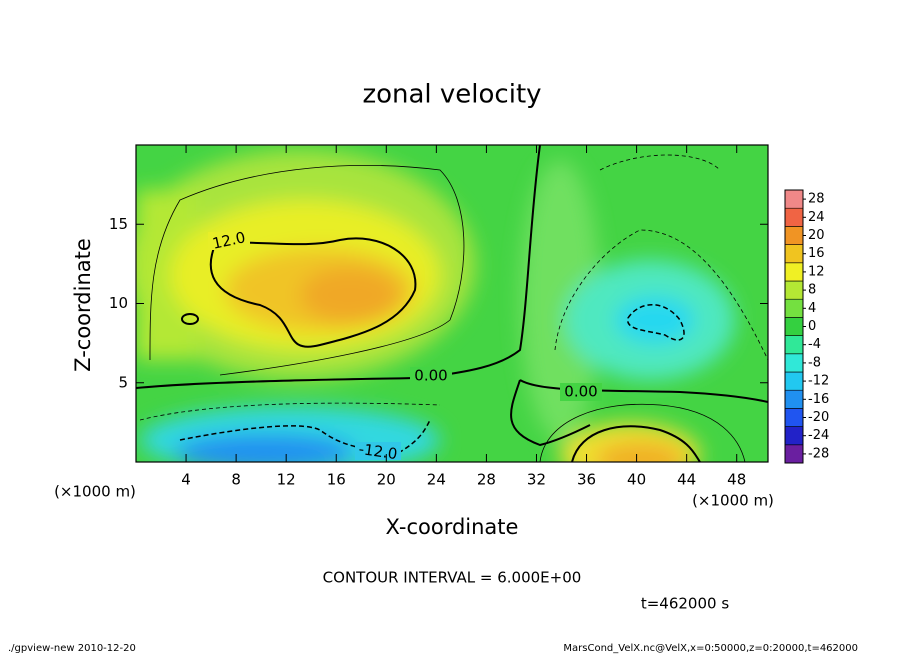 The image size is (904, 654). What do you see at coordinates (818, 435) in the screenshot?
I see `colorbar-tick-label: -24` at bounding box center [818, 435].